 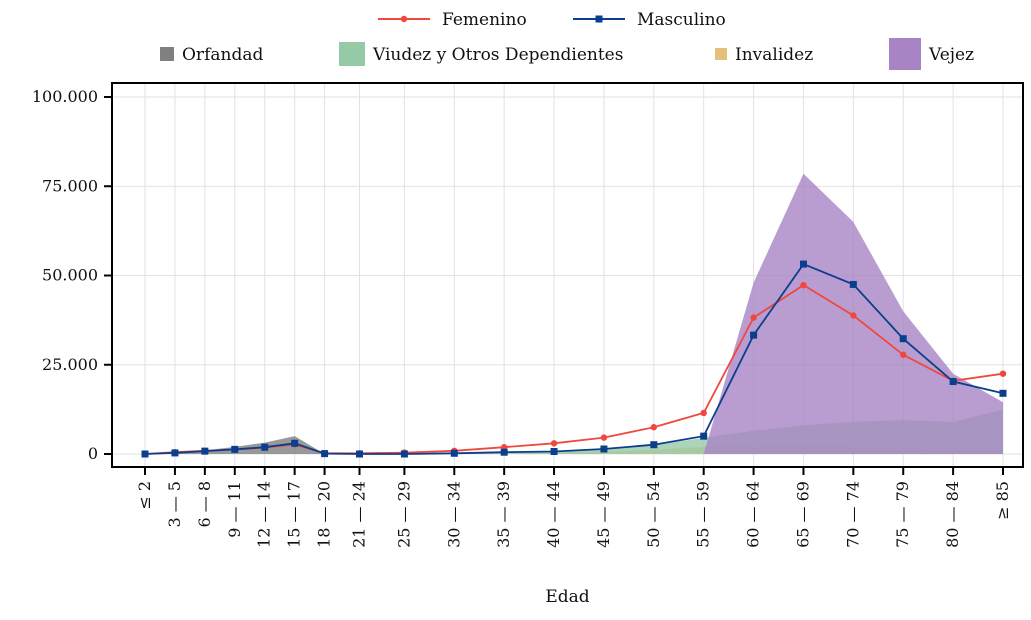 What do you see at coordinates (774, 55) in the screenshot?
I see `legend-label-invalidez: Invalidez` at bounding box center [774, 55].